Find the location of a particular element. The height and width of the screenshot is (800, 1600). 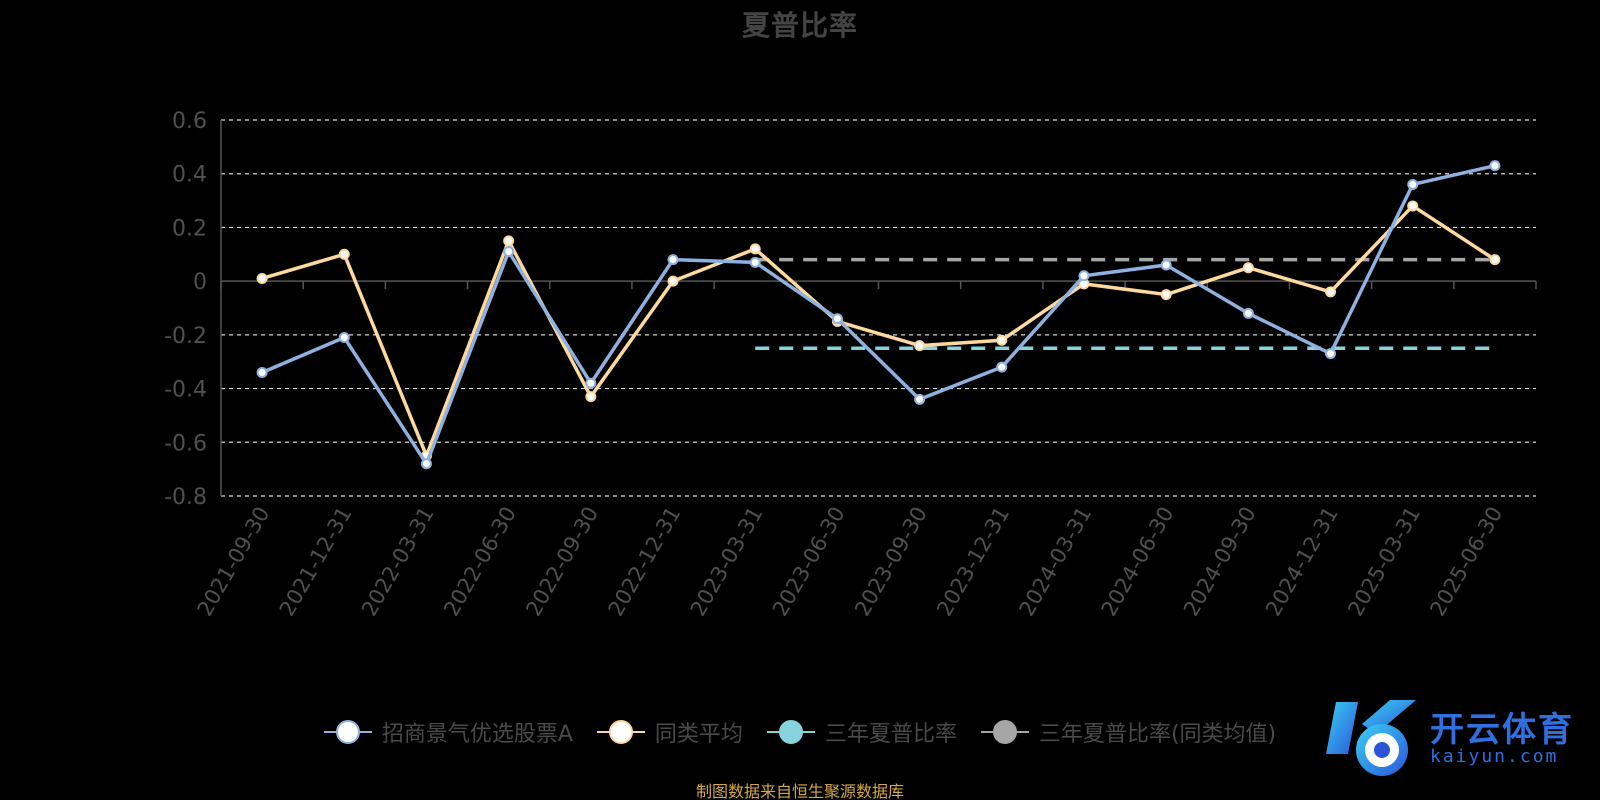

y-tick-label: 0.4 is located at coordinates (189, 175).